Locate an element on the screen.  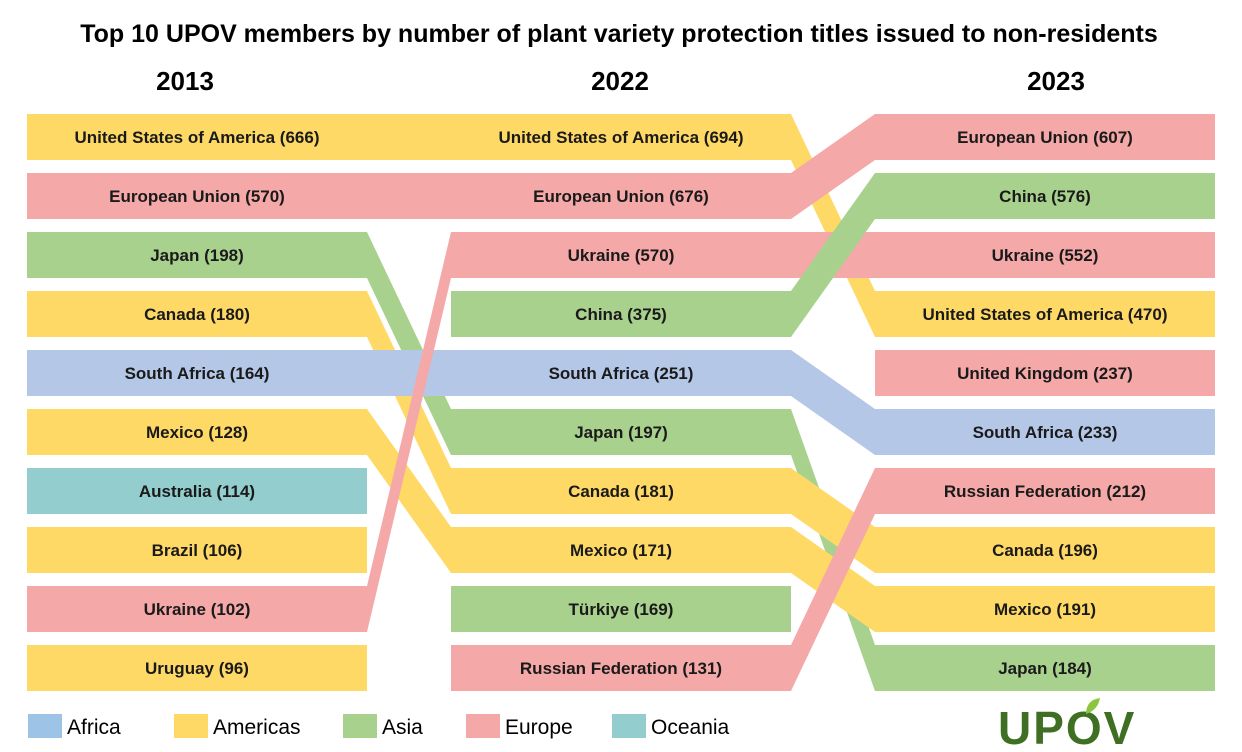
bar-mexico-2022 is located at coordinates (621, 550).